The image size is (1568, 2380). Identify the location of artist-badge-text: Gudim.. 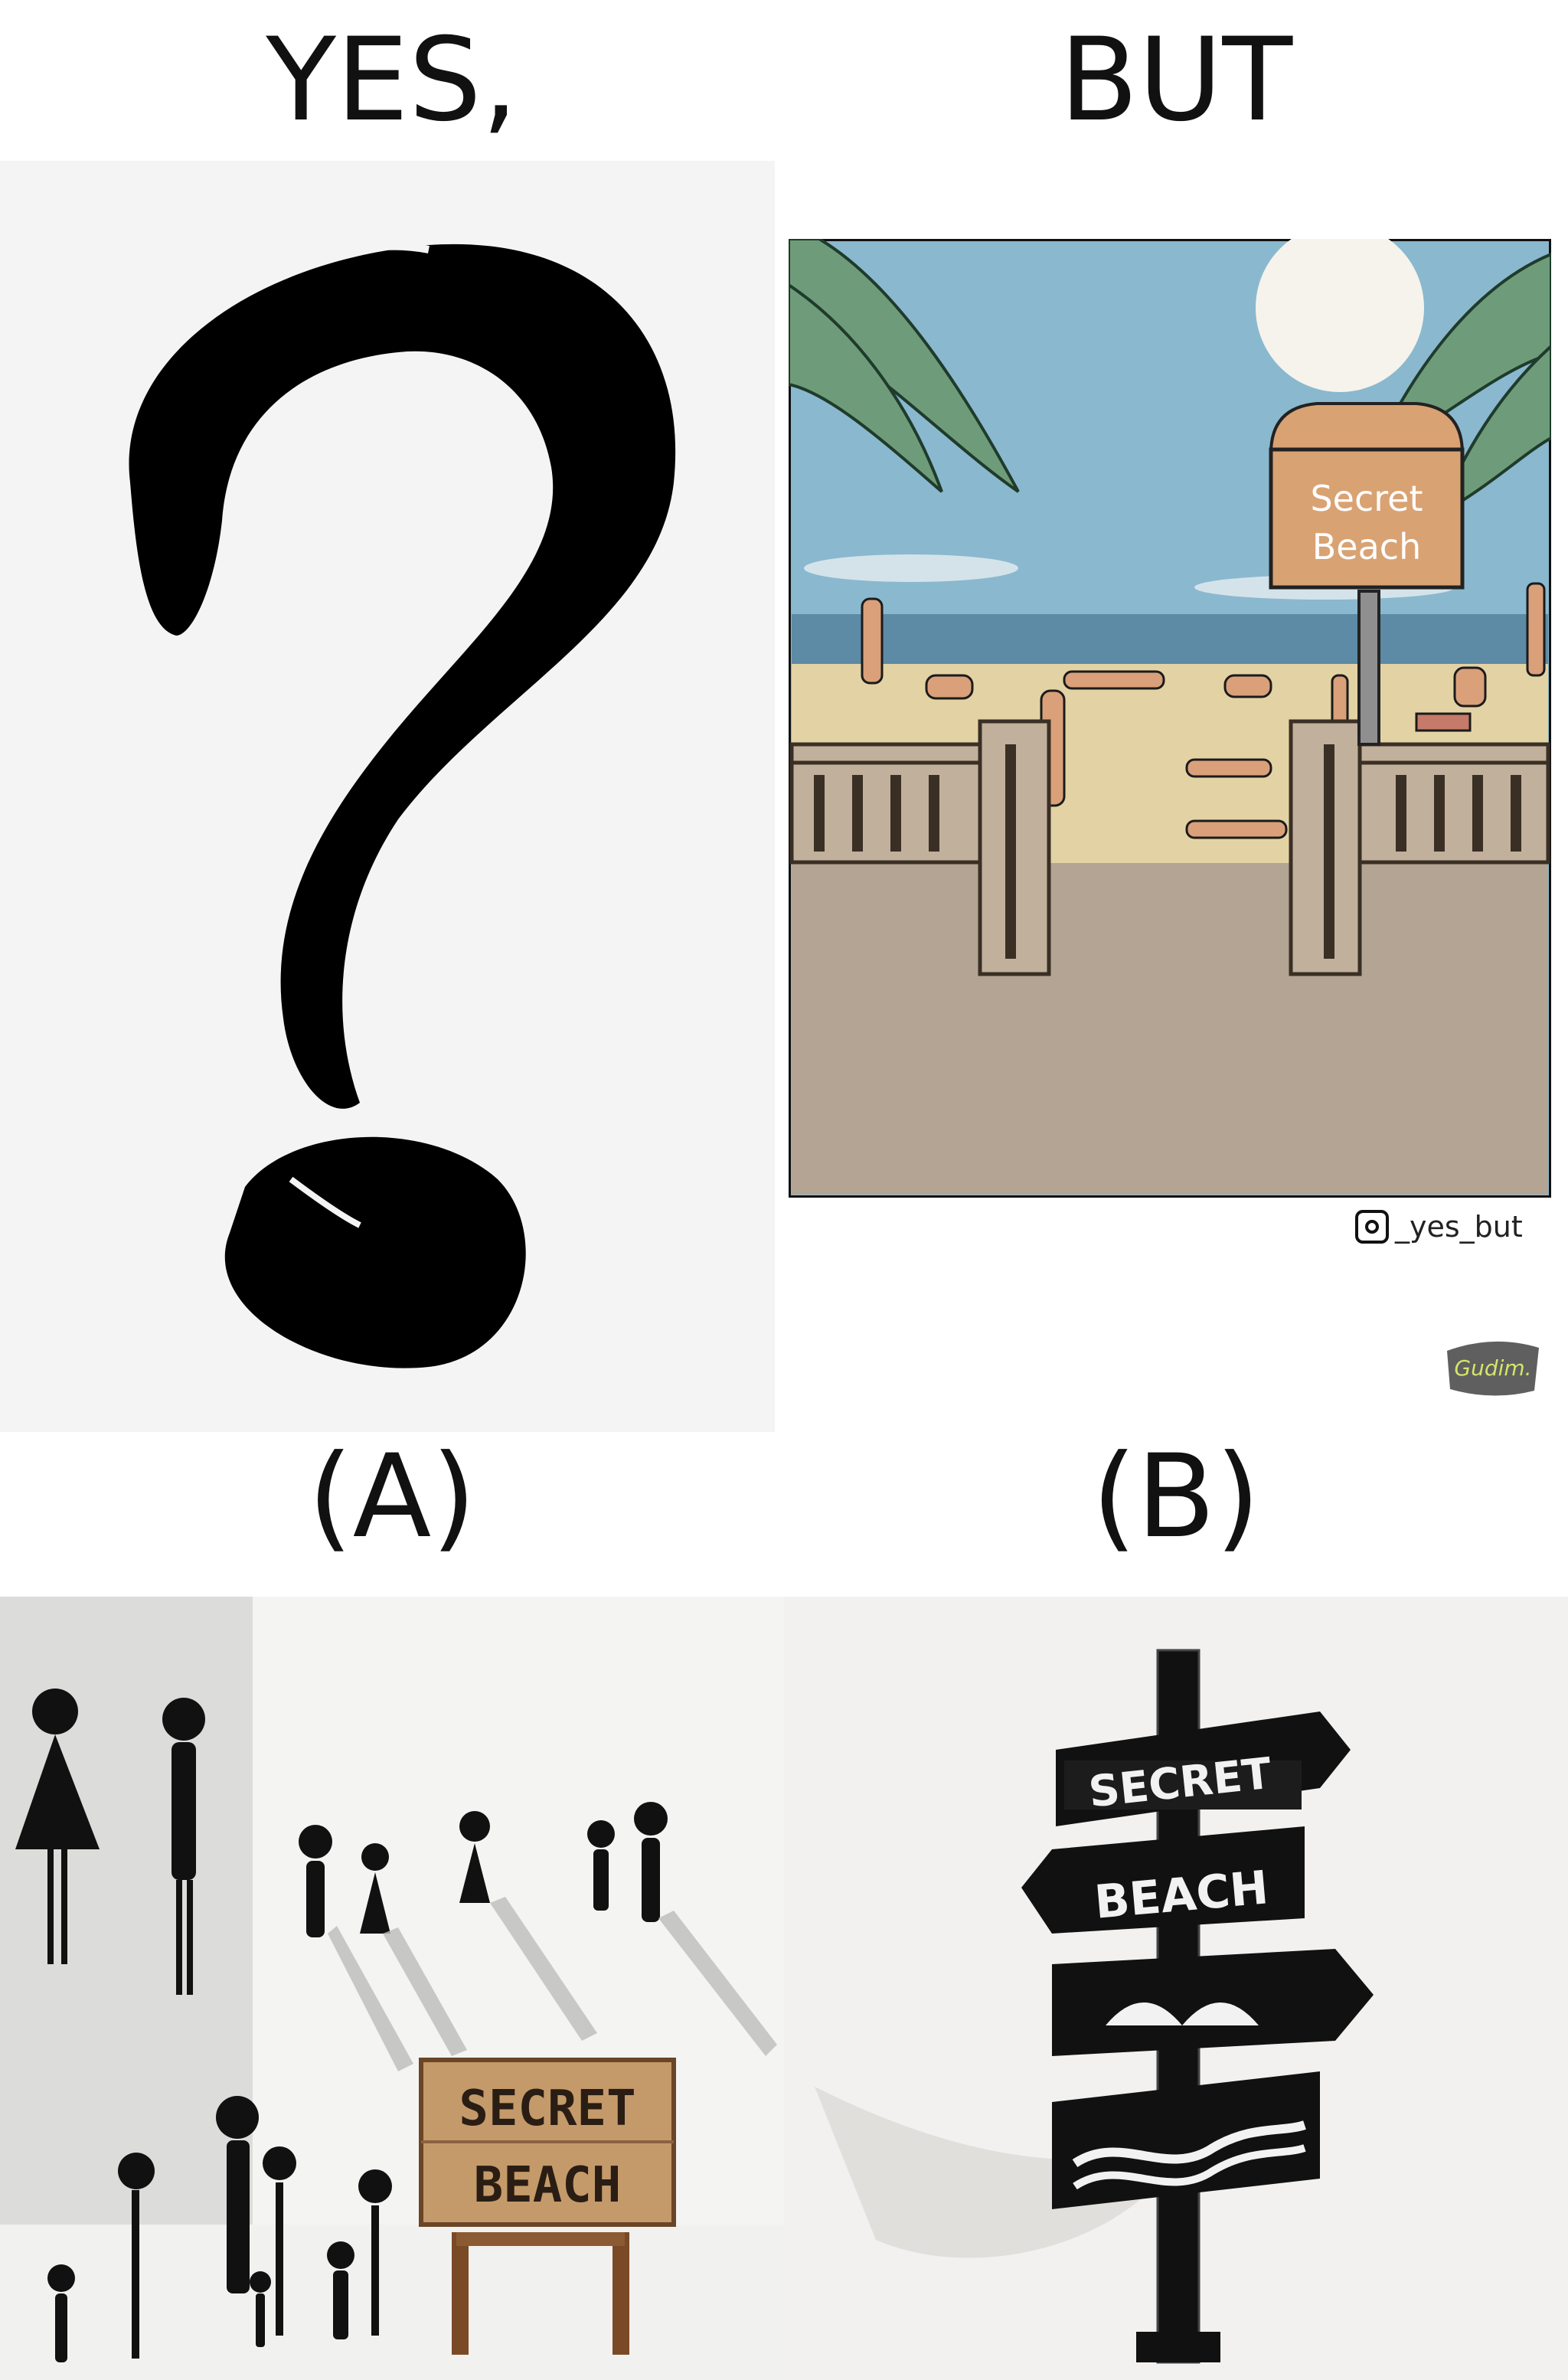
(1492, 1368).